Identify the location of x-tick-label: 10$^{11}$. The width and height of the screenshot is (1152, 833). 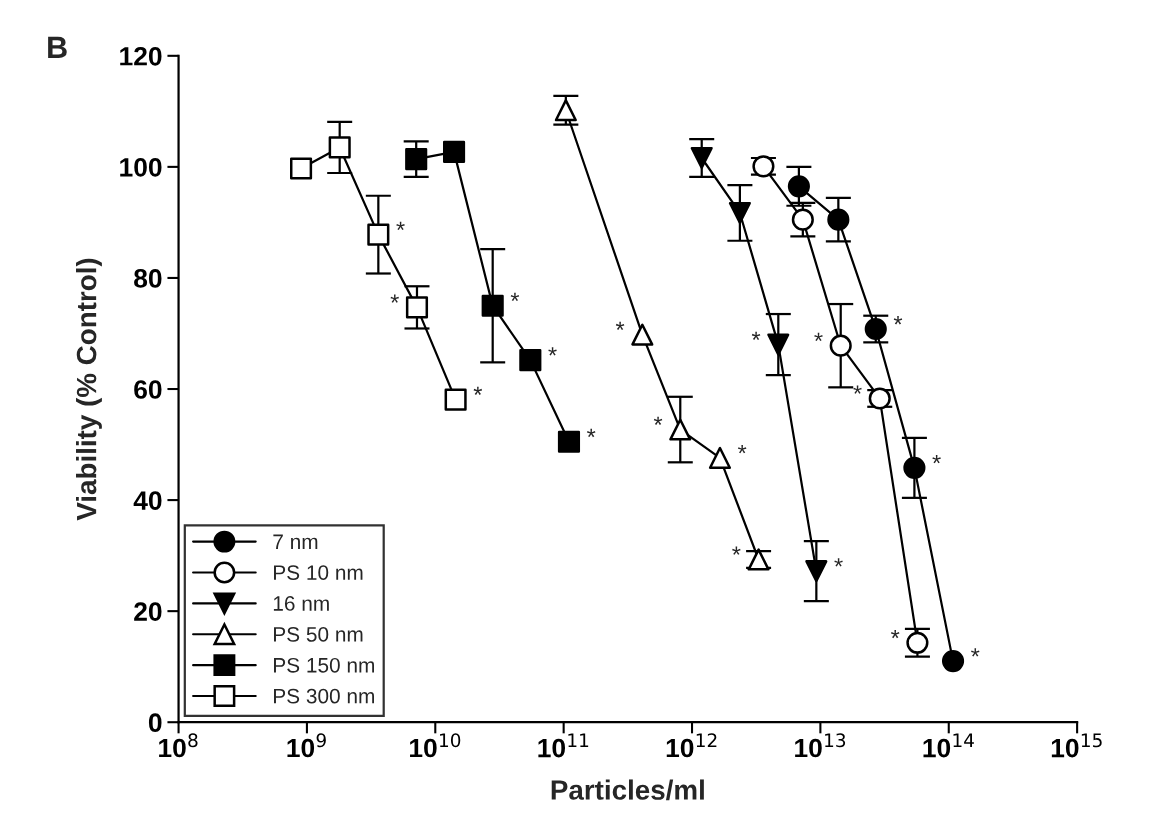
(563, 745).